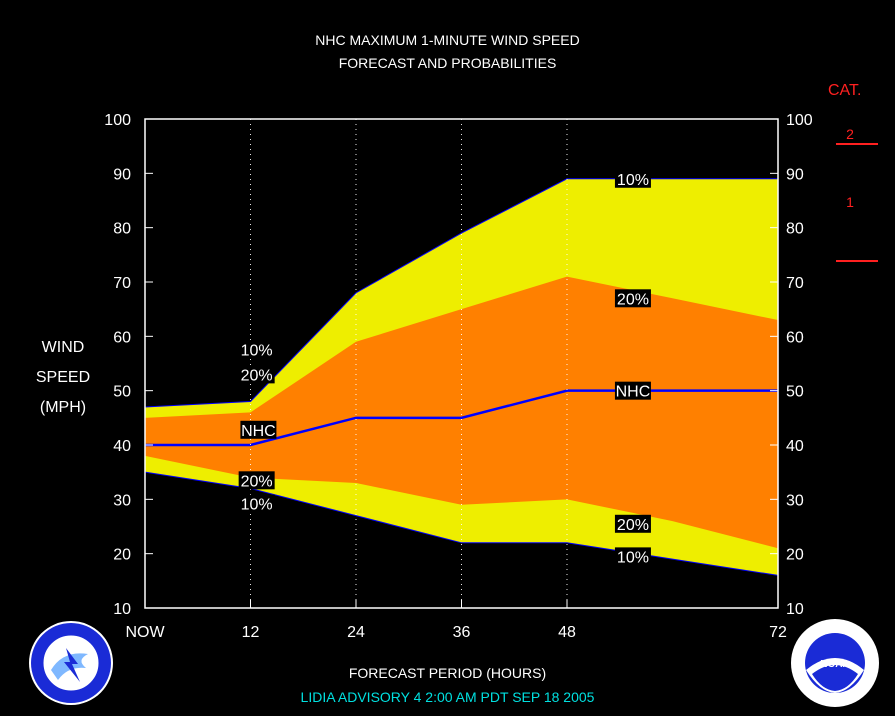 The image size is (895, 716). Describe the element at coordinates (795, 392) in the screenshot. I see `y-tick-label-right: 50` at that location.